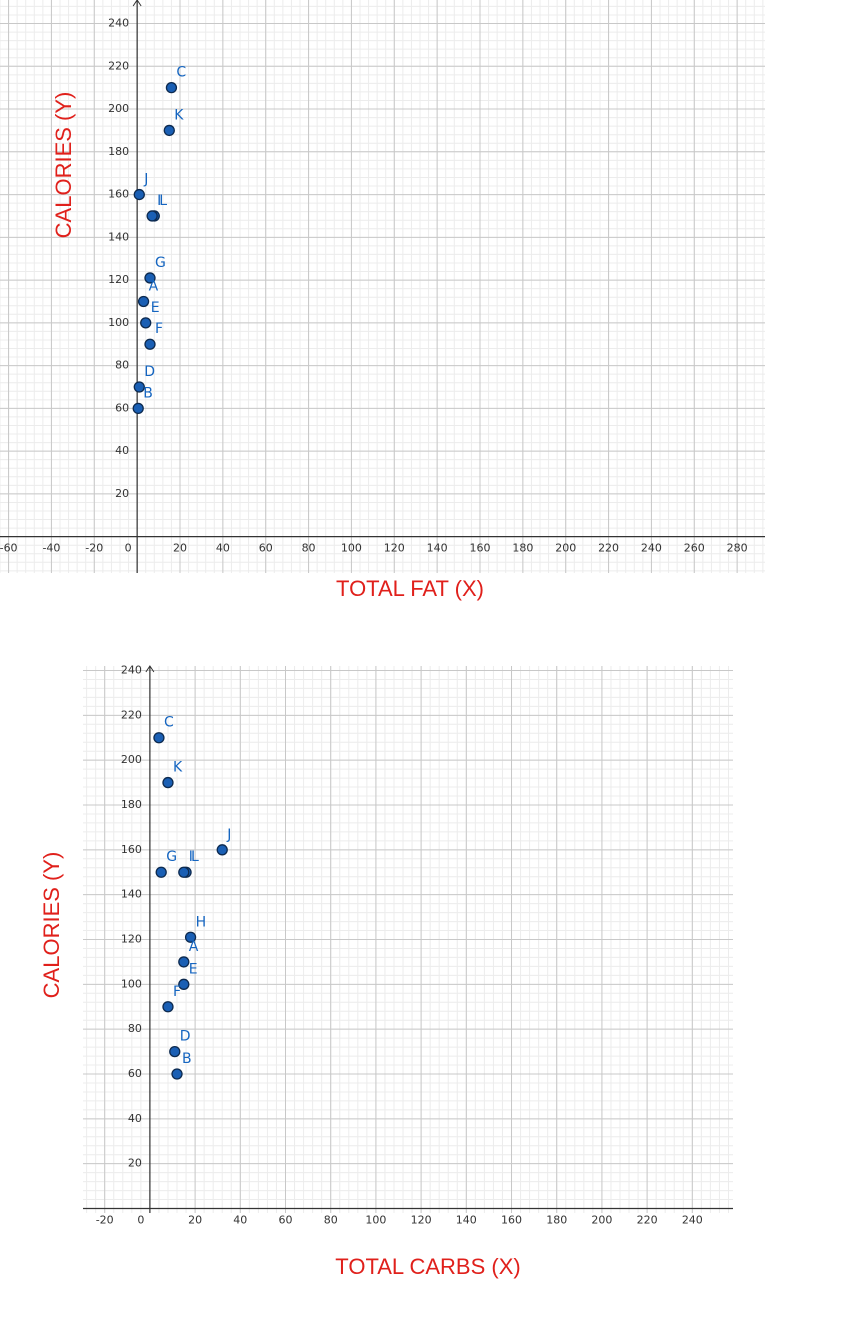  Describe the element at coordinates (9, 548) in the screenshot. I see `x-tick-label: -60` at that location.